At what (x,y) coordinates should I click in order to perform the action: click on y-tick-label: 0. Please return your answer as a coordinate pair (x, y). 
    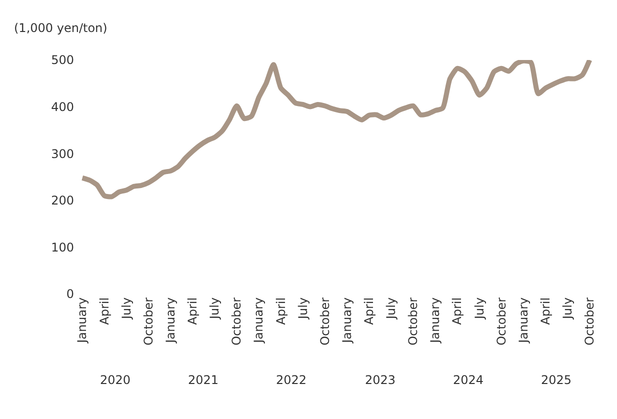
    Looking at the image, I should click on (70, 294).